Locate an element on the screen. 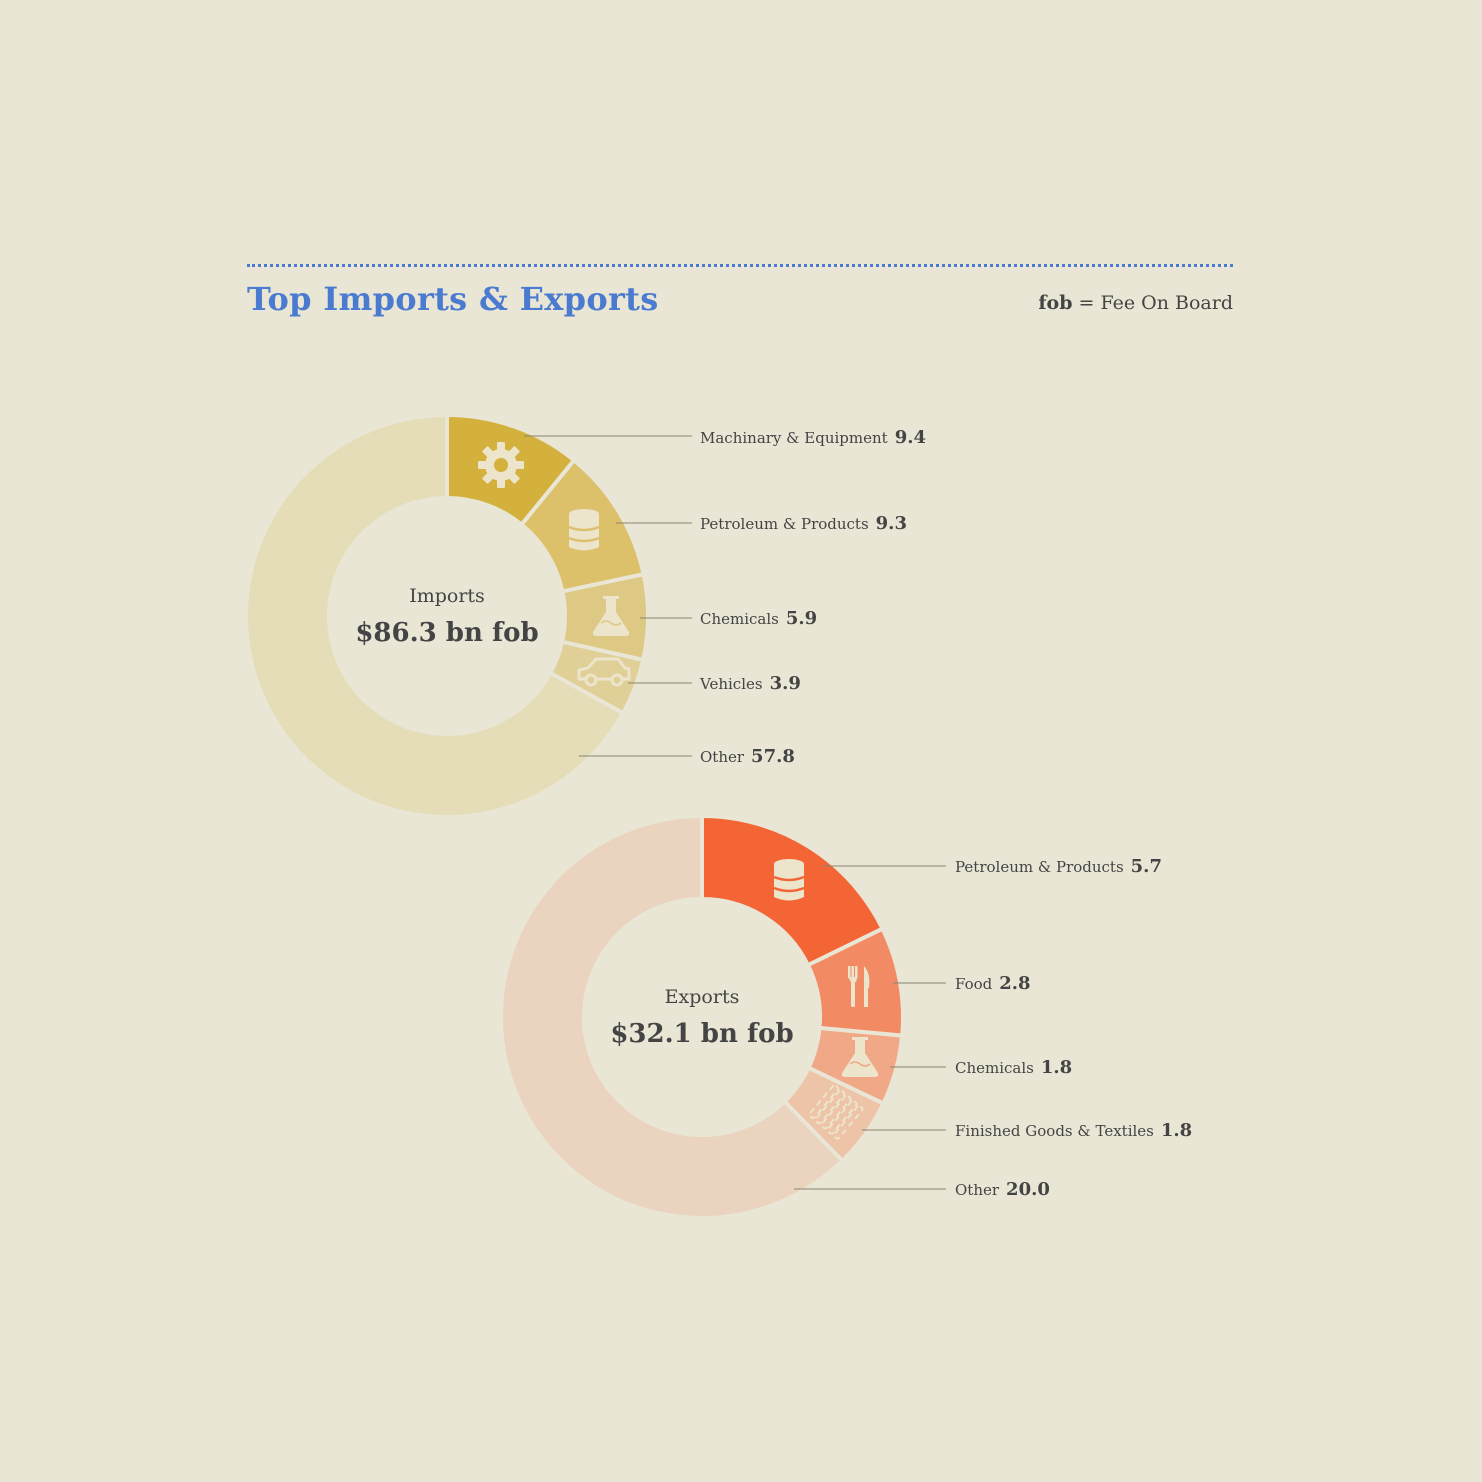 This screenshot has height=1482, width=1482. slice-value: 9.3 is located at coordinates (891, 523).